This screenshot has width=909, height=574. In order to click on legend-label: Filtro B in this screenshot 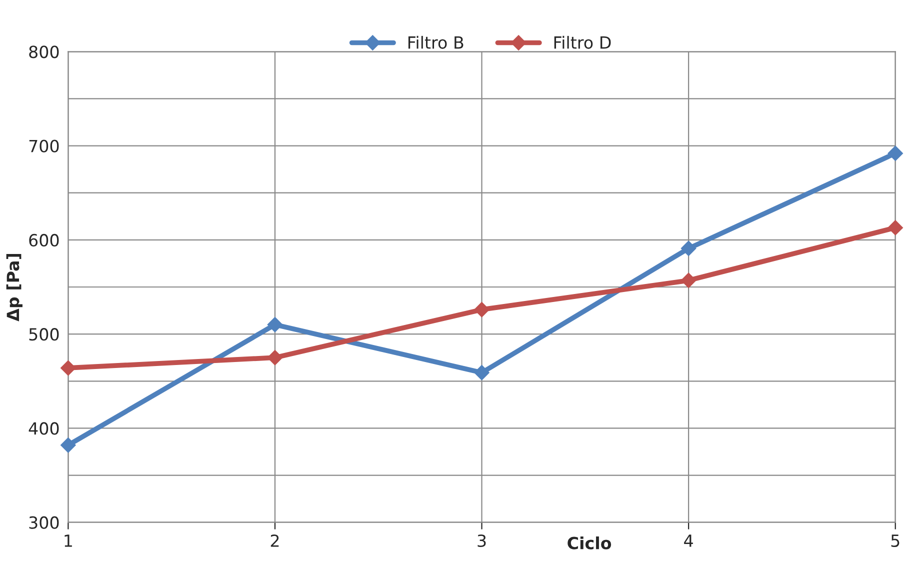, I will do `click(436, 42)`.